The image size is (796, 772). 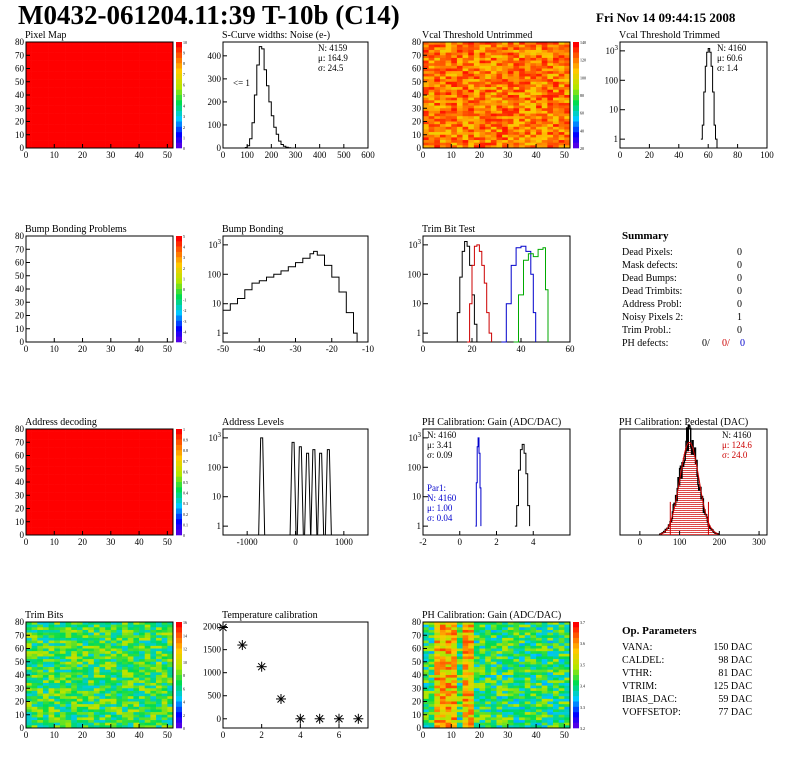 What do you see at coordinates (20, 635) in the screenshot?
I see `y-tick-label: 70` at bounding box center [20, 635].